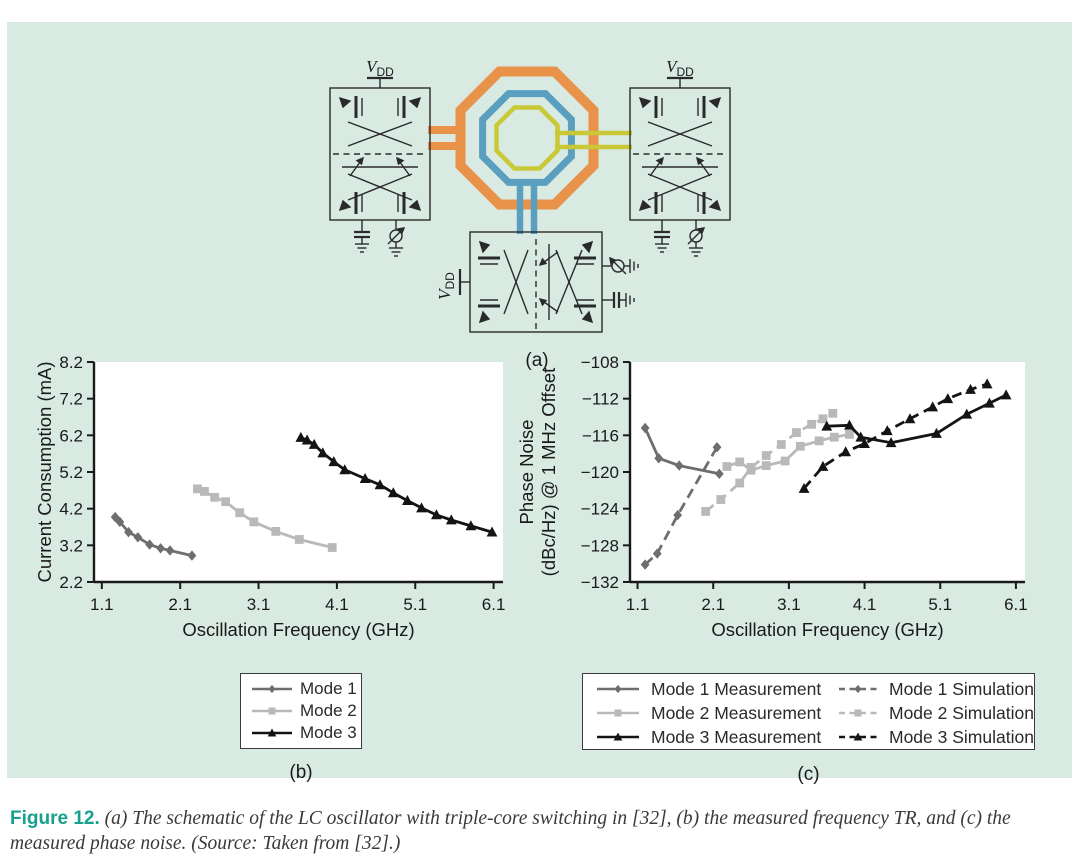 This screenshot has width=1079, height=857. What do you see at coordinates (328, 710) in the screenshot?
I see `legend-label: Mode 2` at bounding box center [328, 710].